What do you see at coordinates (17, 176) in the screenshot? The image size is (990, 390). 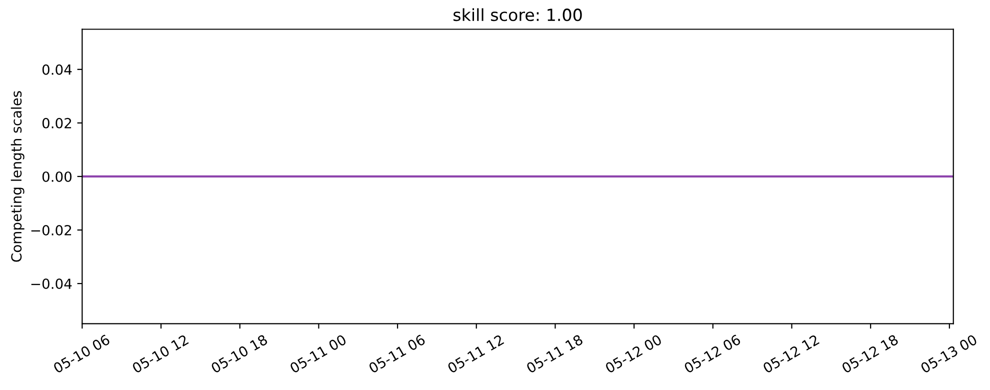 I see `y-axis-title: Competing length scales` at bounding box center [17, 176].